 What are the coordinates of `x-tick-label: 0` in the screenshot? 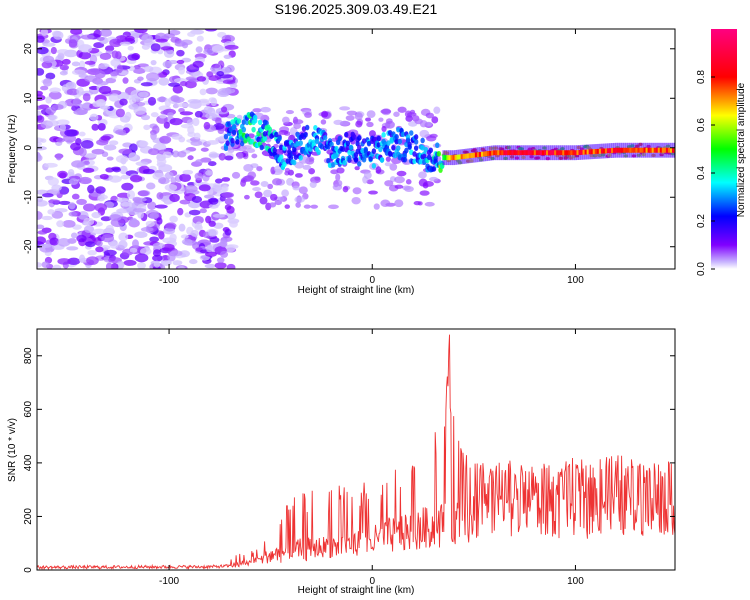 It's located at (372, 581).